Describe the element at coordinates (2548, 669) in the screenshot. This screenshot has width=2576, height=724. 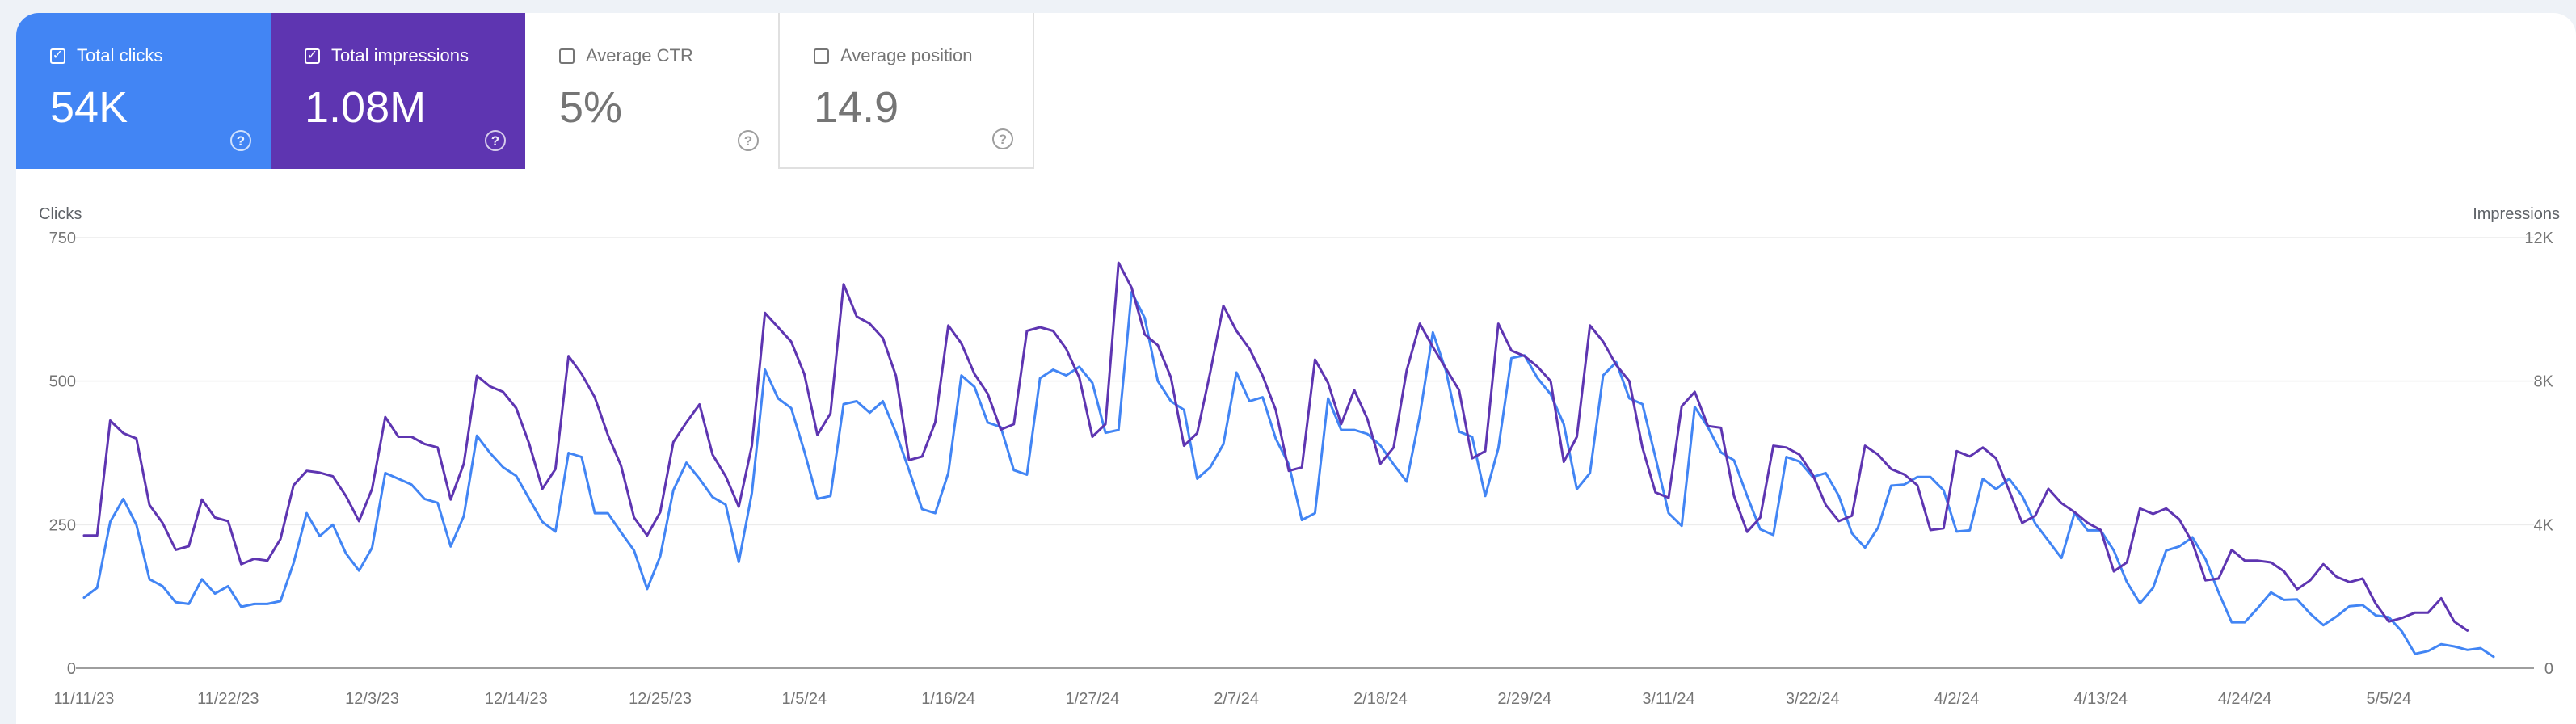
I see `y-right-tick-label: 0` at that location.